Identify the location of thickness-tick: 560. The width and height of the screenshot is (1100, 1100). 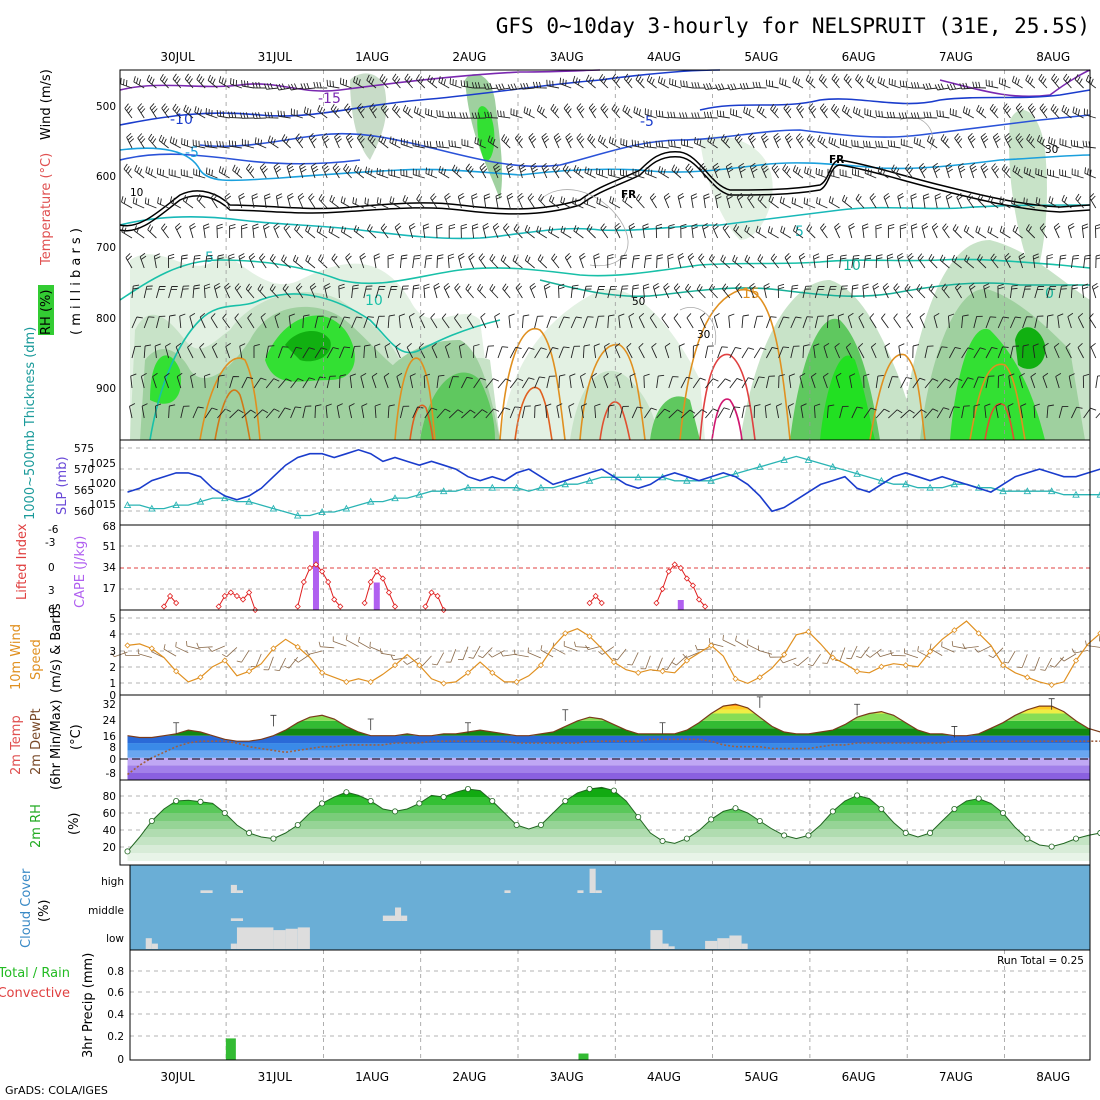
(84, 512).